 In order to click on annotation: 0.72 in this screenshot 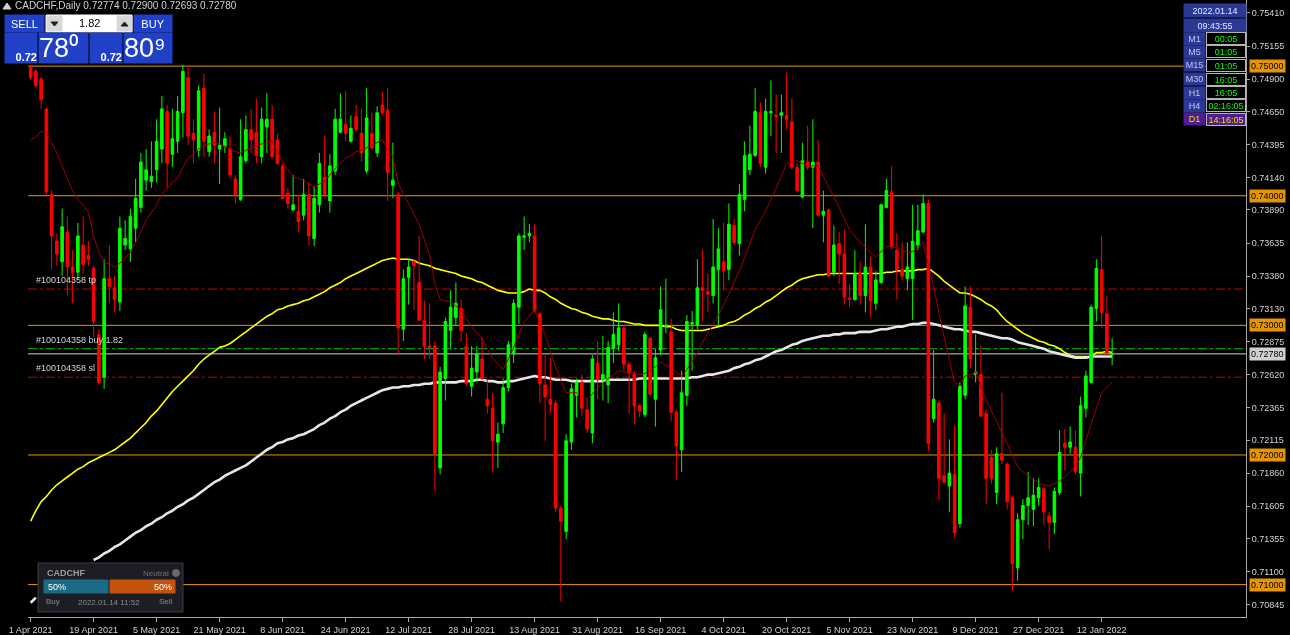, I will do `click(26, 57)`.